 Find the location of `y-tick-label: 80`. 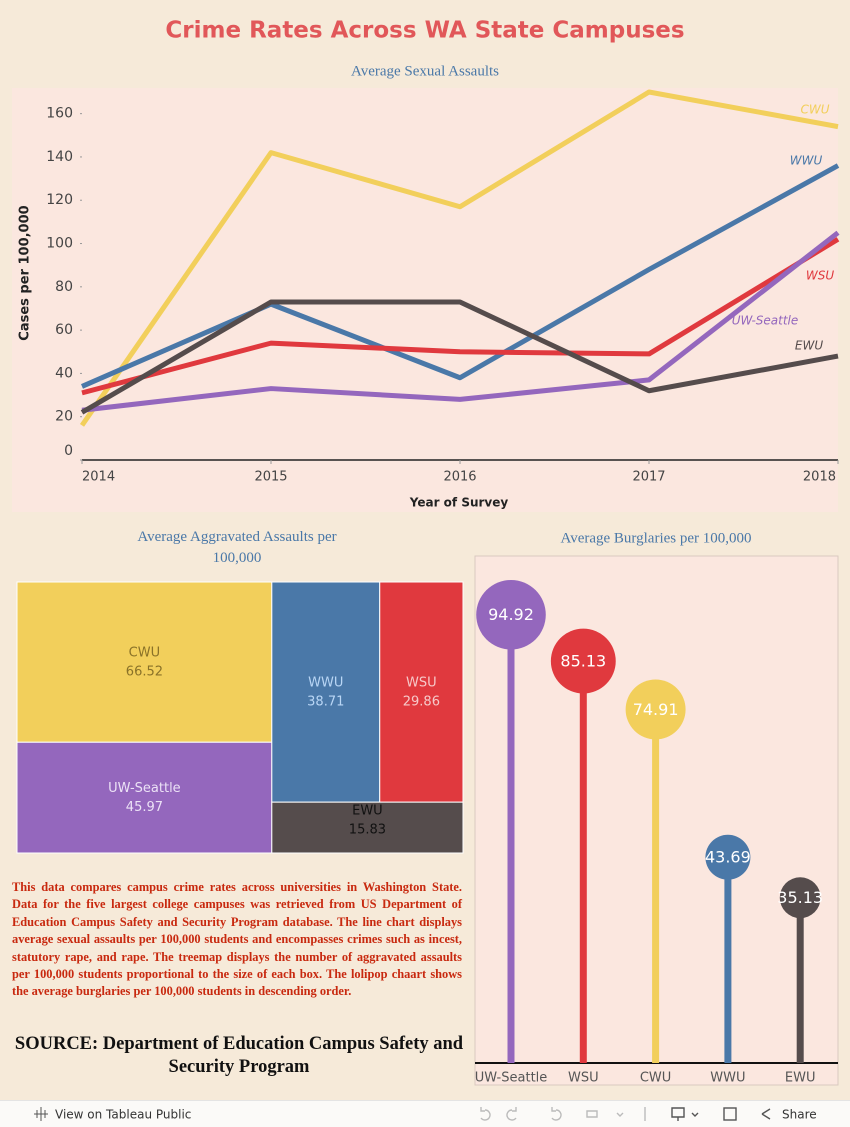

y-tick-label: 80 is located at coordinates (64, 287).